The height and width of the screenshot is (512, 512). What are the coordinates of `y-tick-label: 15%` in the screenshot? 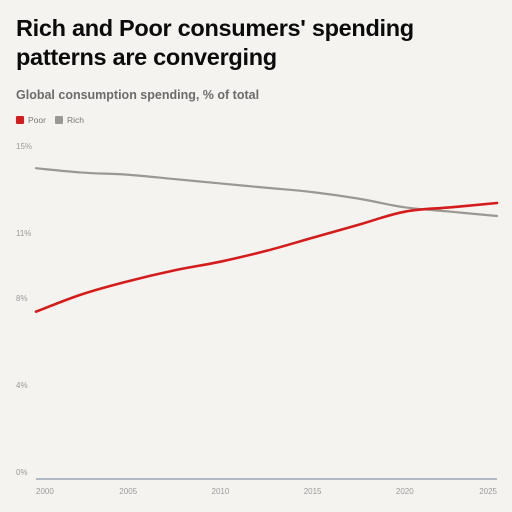 It's located at (24, 146).